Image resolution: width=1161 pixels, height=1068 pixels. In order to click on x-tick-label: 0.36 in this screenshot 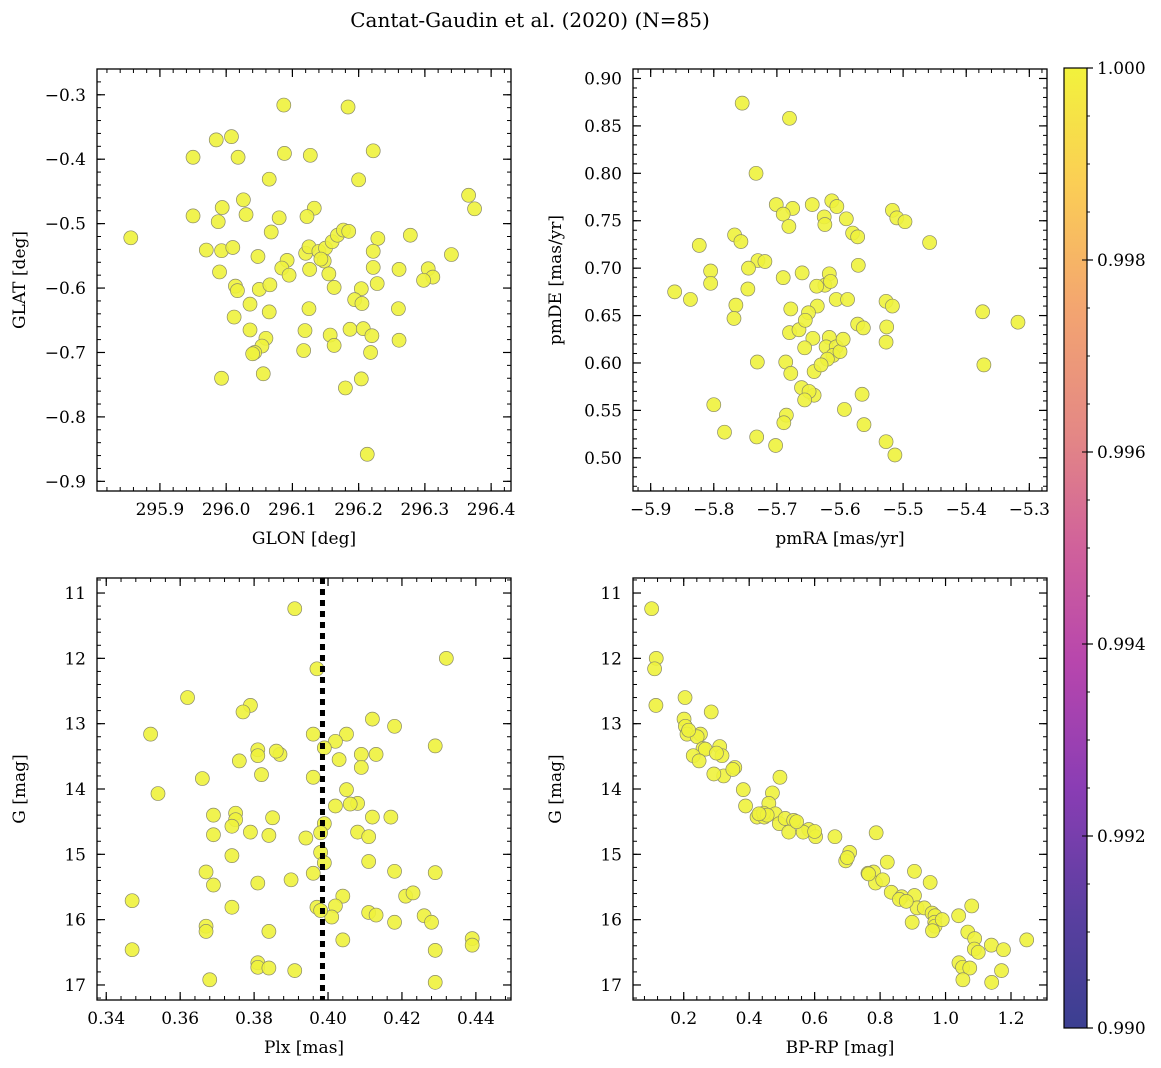, I will do `click(180, 1019)`.